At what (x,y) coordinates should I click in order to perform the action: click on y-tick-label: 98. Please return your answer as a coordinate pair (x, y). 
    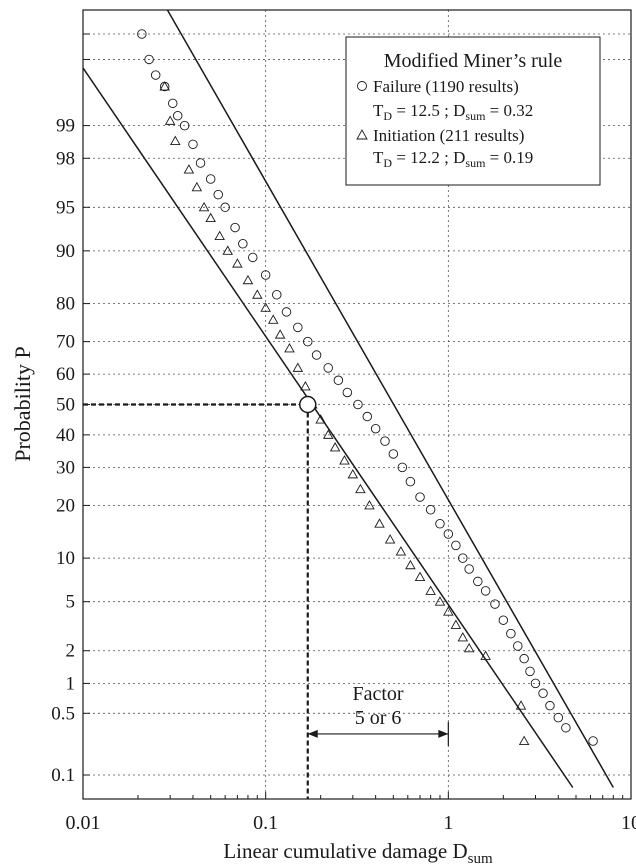
    Looking at the image, I should click on (65, 158).